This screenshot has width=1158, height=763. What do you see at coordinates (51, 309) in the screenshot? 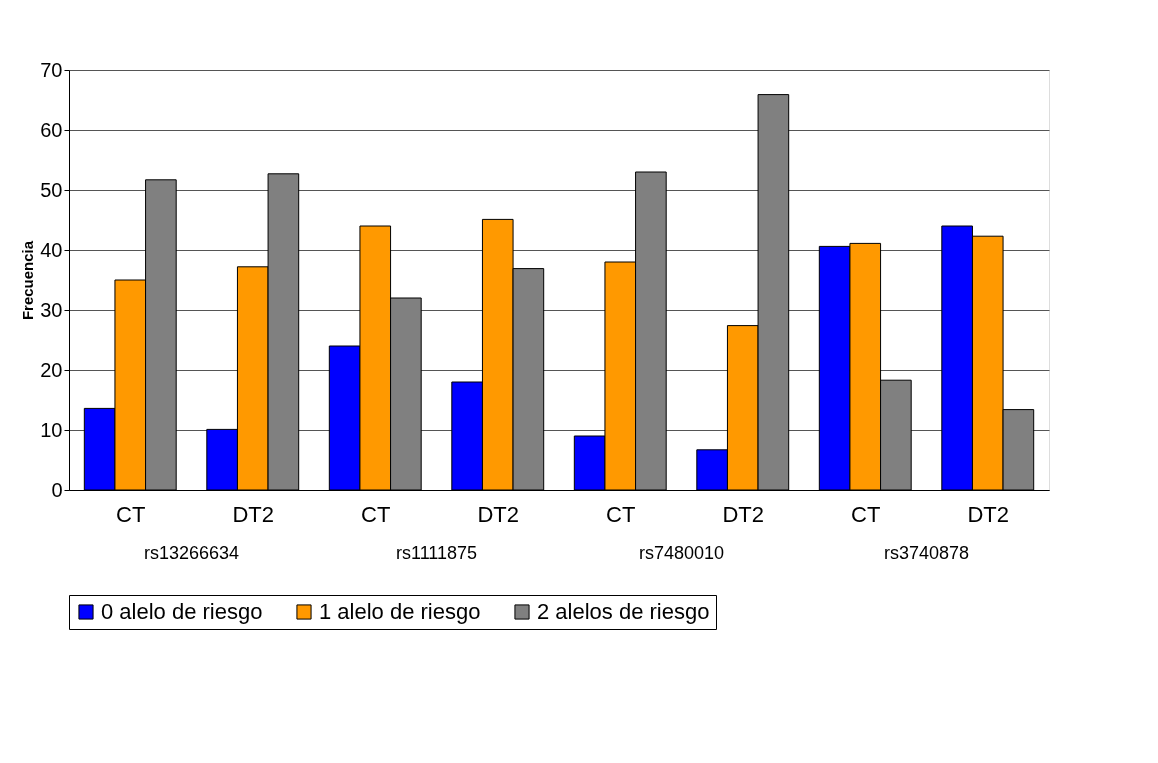
I see `y-tick-label: 30` at bounding box center [51, 309].